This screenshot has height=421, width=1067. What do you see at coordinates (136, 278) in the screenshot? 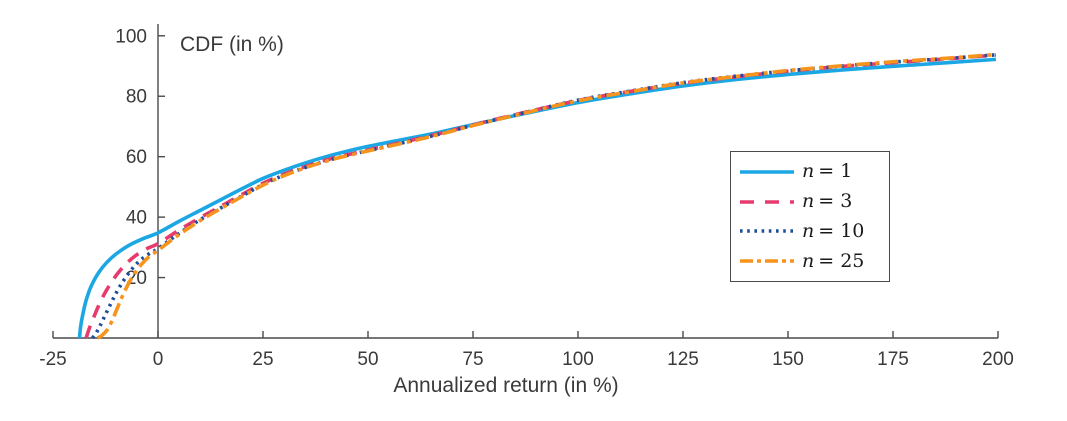
I see `y-tick-label: 20` at bounding box center [136, 278].